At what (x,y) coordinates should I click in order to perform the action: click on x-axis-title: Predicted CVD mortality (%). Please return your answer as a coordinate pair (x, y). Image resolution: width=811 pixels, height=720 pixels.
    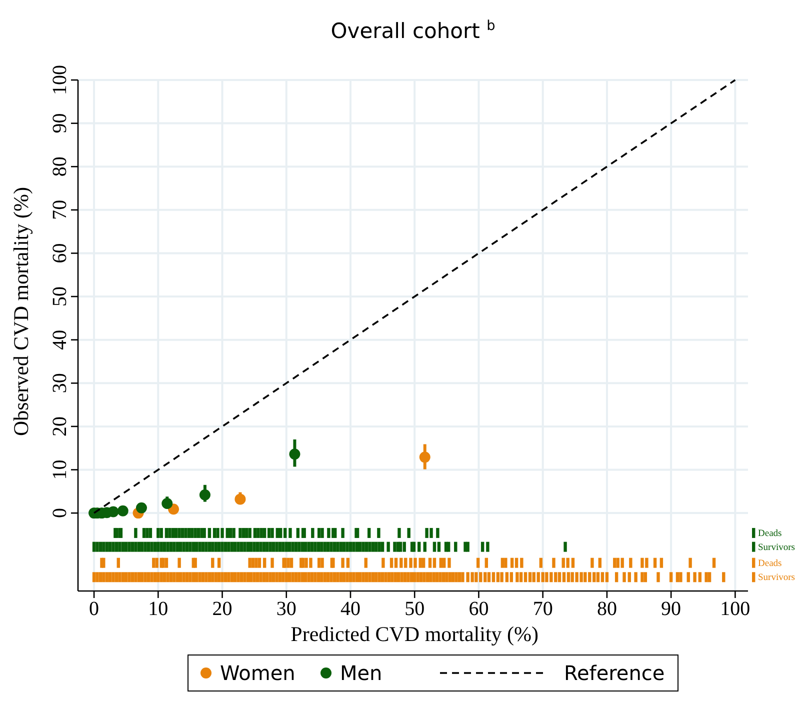
    Looking at the image, I should click on (414, 634).